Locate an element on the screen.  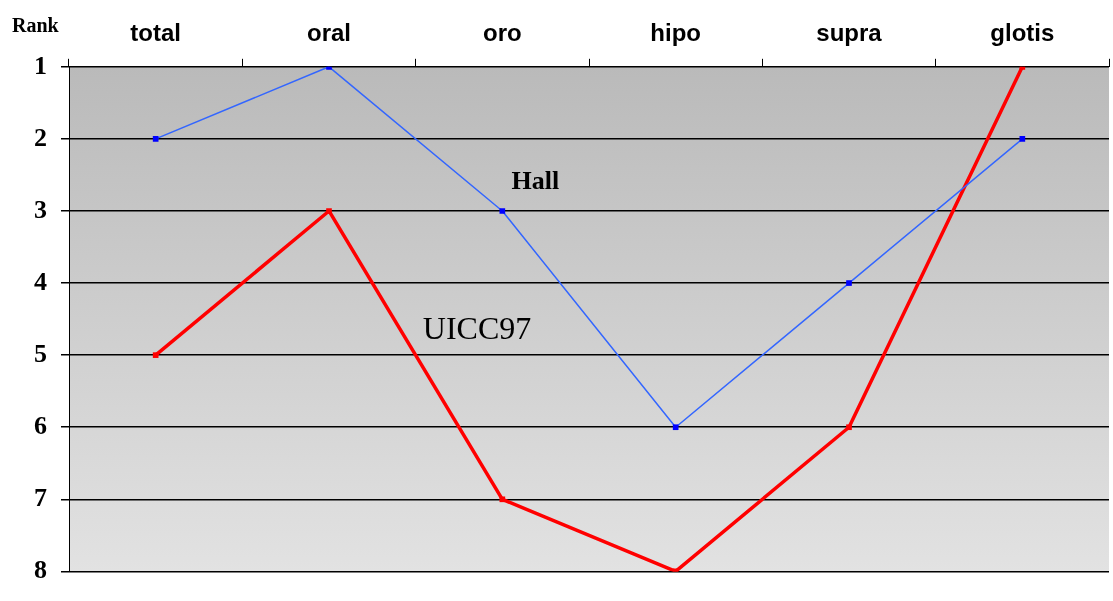
x-tick-label: oro is located at coordinates (502, 33).